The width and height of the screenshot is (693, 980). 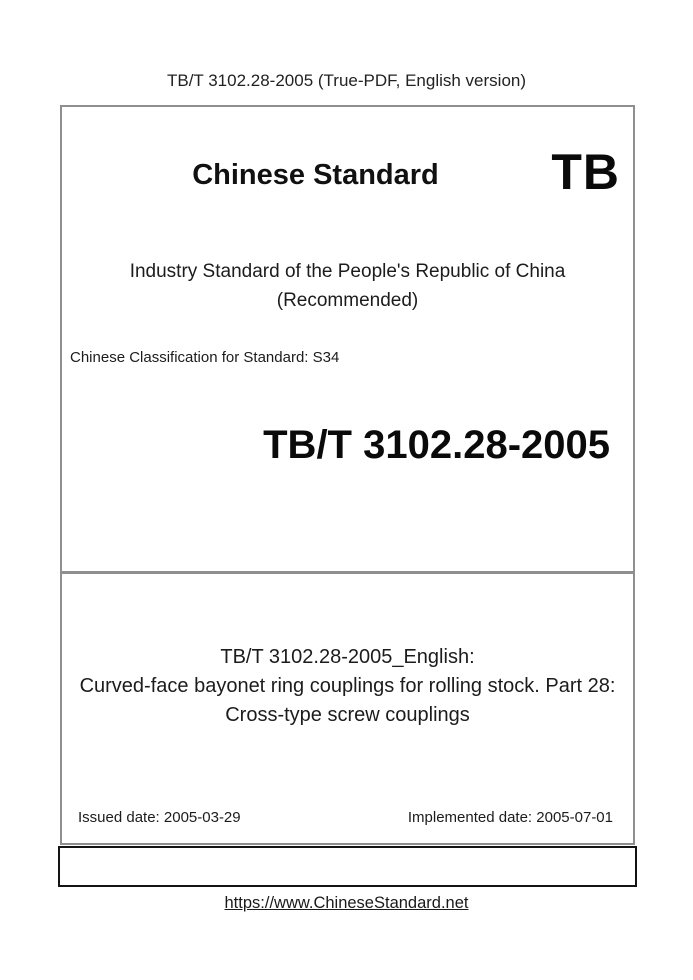 I want to click on issued-date: Issued date: 2005-03-29, so click(x=159, y=817).